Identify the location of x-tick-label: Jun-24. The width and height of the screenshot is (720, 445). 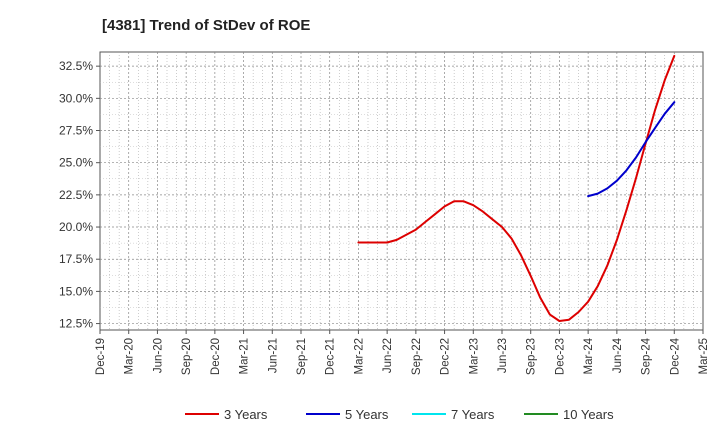
(618, 355).